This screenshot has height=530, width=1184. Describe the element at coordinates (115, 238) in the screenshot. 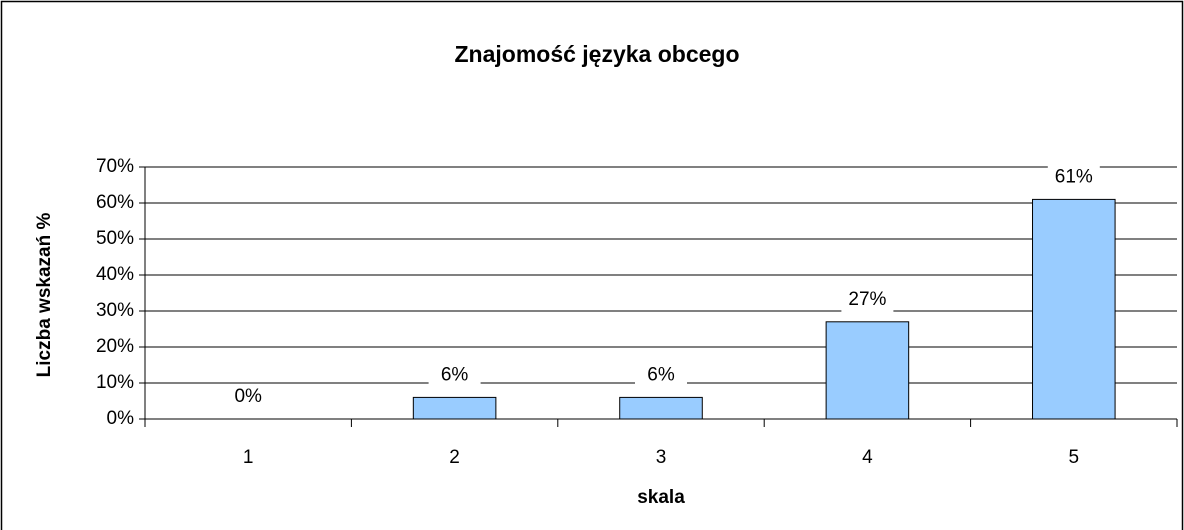

I see `y-tick-label: 50%` at that location.